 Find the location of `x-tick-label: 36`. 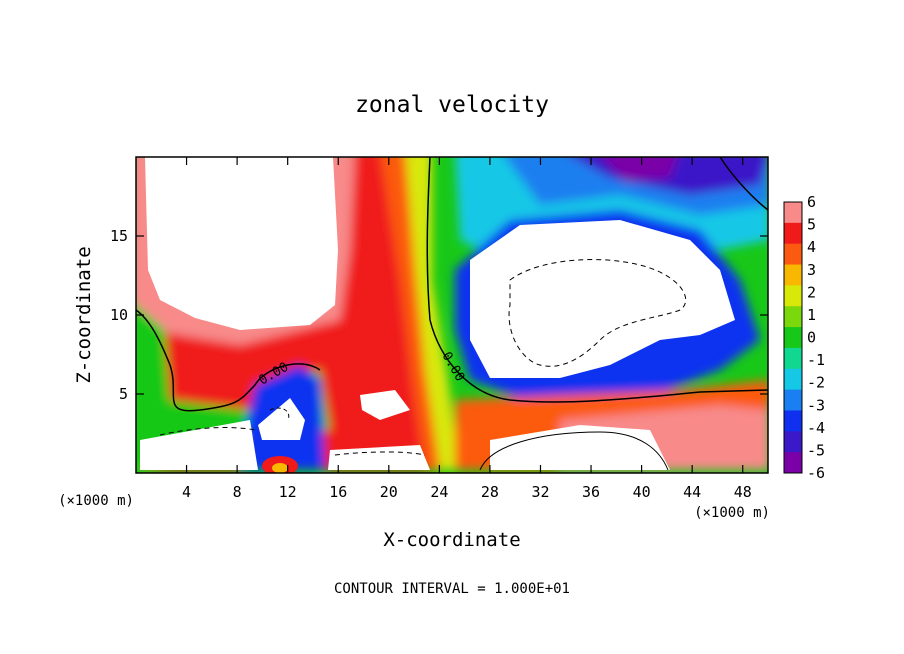

x-tick-label: 36 is located at coordinates (591, 492).